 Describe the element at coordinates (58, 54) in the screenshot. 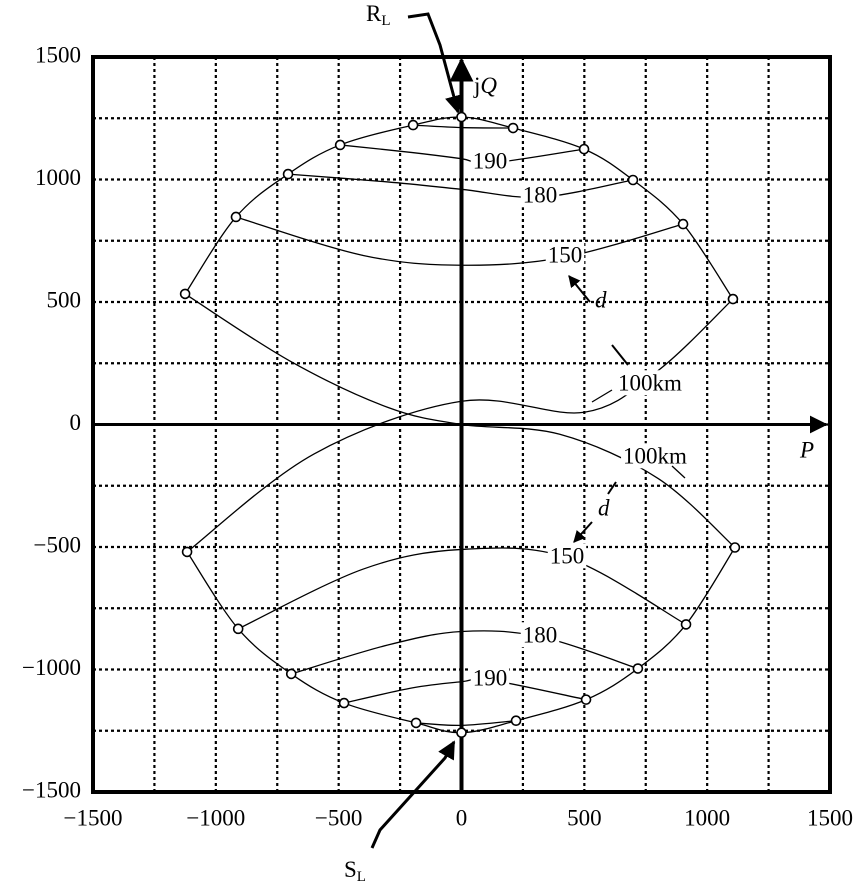

I see `y-tick-label: 1500` at that location.